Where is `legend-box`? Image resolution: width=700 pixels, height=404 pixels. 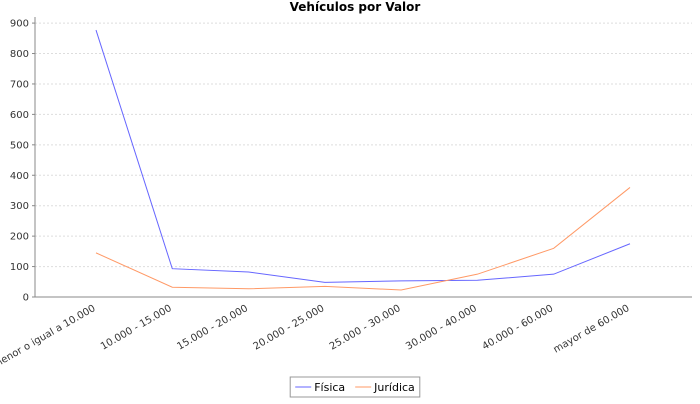 legend-box is located at coordinates (355, 387).